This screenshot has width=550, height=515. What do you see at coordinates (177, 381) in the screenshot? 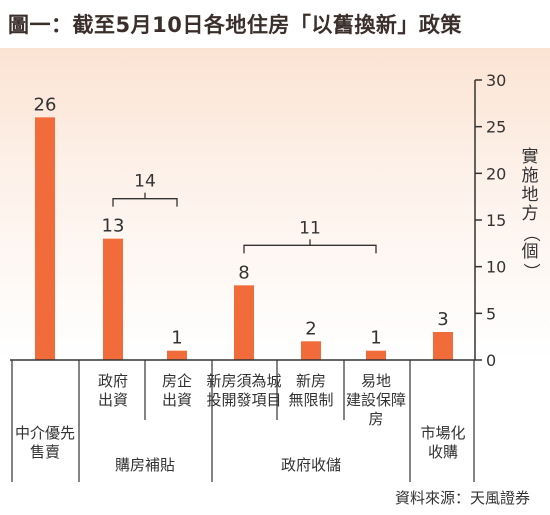
I see `category-label: 房企` at bounding box center [177, 381].